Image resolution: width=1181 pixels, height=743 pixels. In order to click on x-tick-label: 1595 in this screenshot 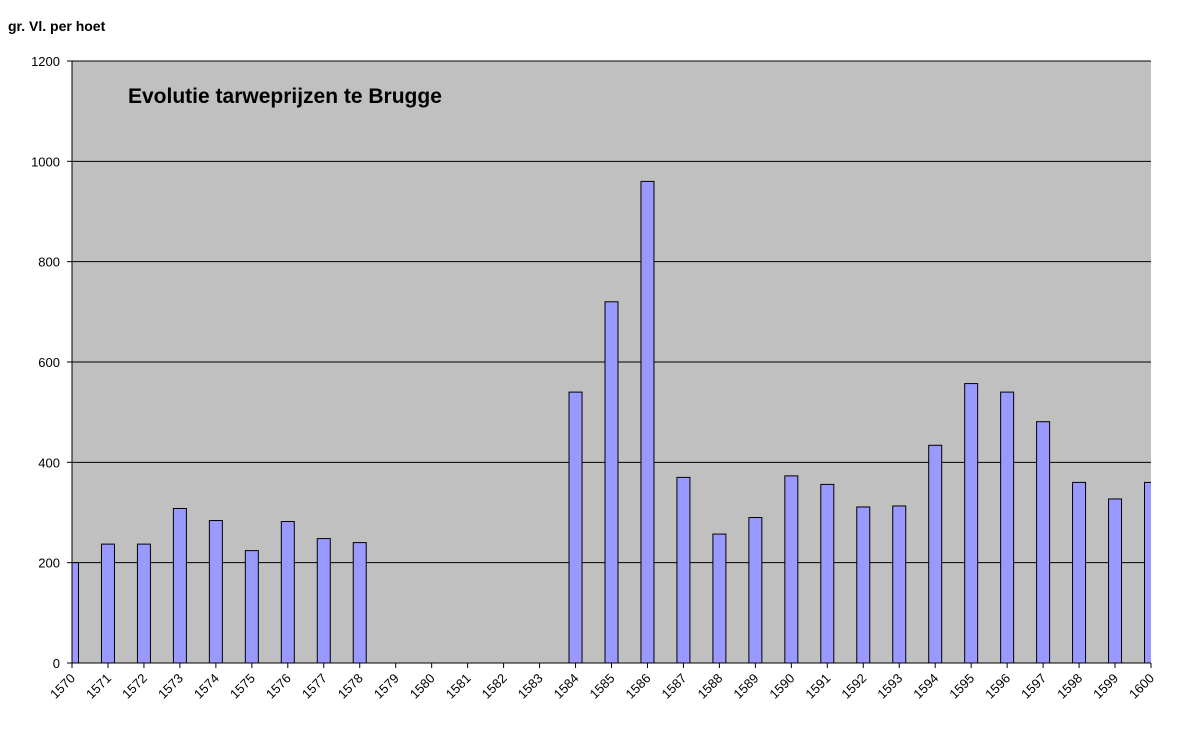, I will do `click(961, 686)`.